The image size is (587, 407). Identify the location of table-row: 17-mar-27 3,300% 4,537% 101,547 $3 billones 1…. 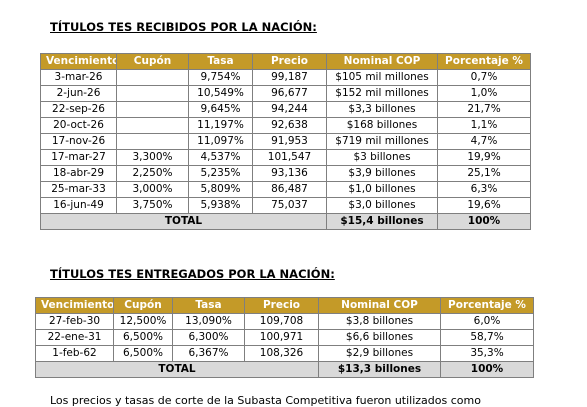
(285, 157).